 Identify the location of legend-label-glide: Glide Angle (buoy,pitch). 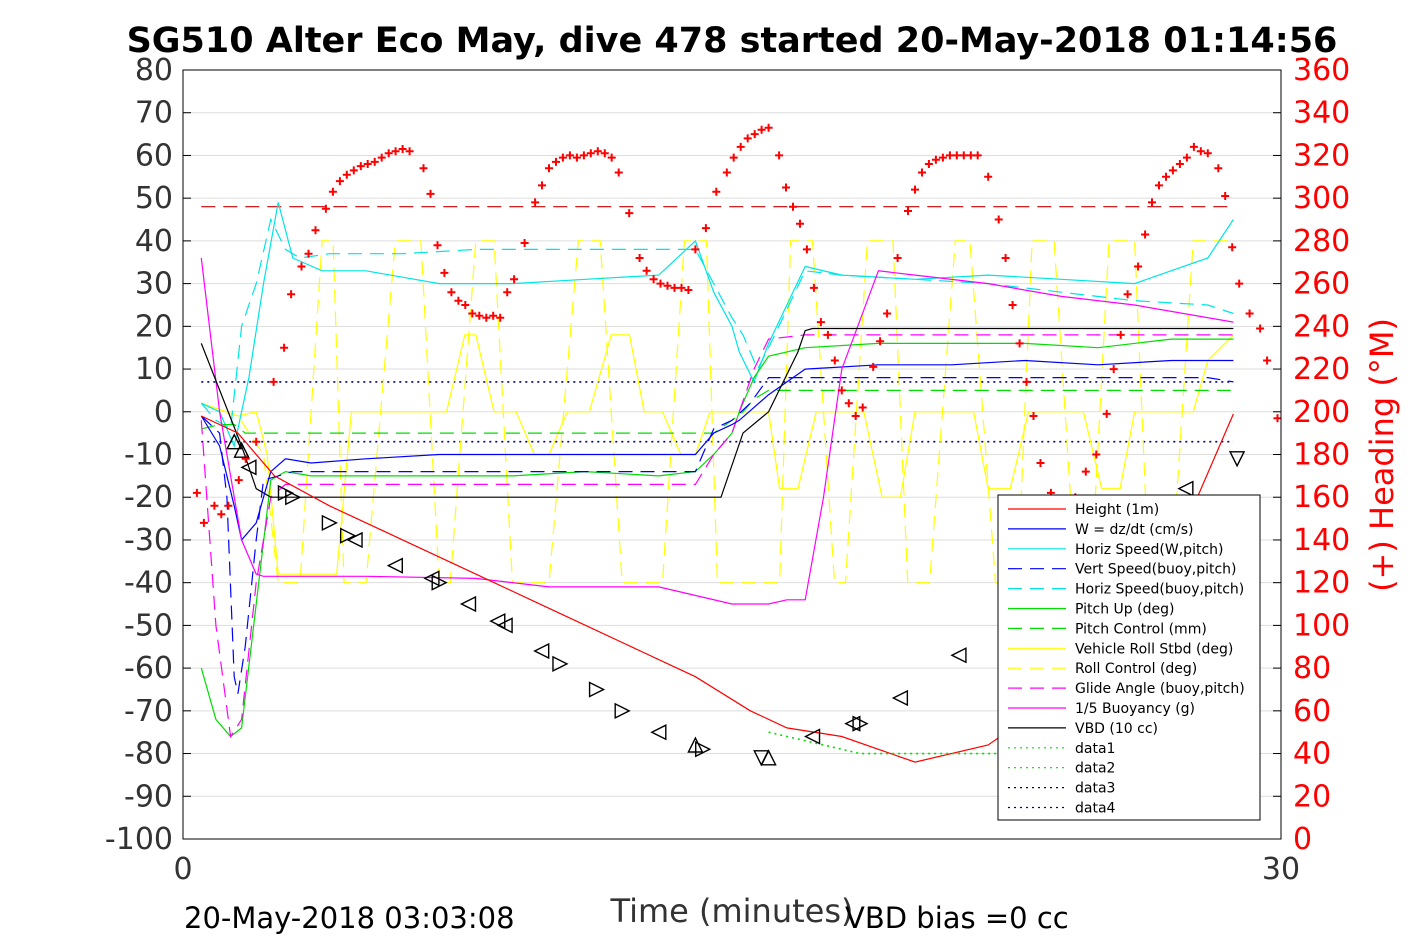
(1160, 689).